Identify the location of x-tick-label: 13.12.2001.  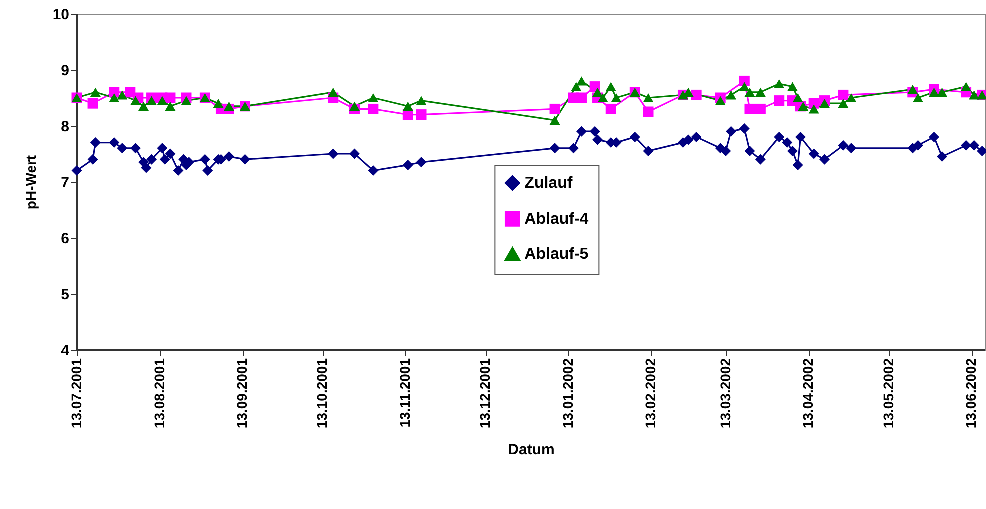
(485, 393).